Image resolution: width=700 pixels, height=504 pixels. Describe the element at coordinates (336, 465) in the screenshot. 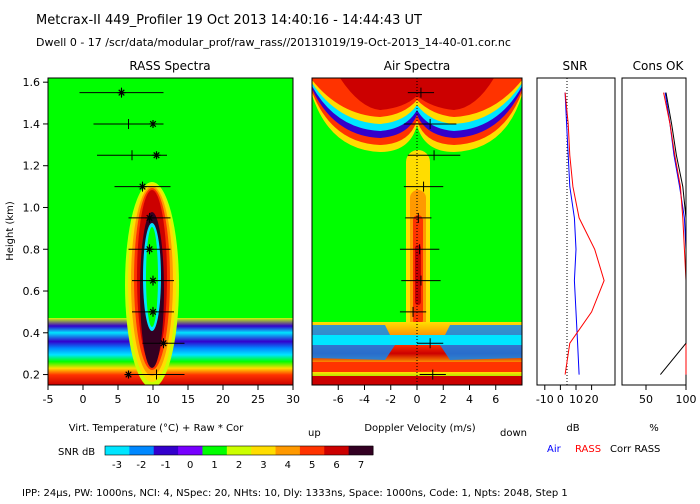

I see `colorbar-tick-label: 6` at that location.